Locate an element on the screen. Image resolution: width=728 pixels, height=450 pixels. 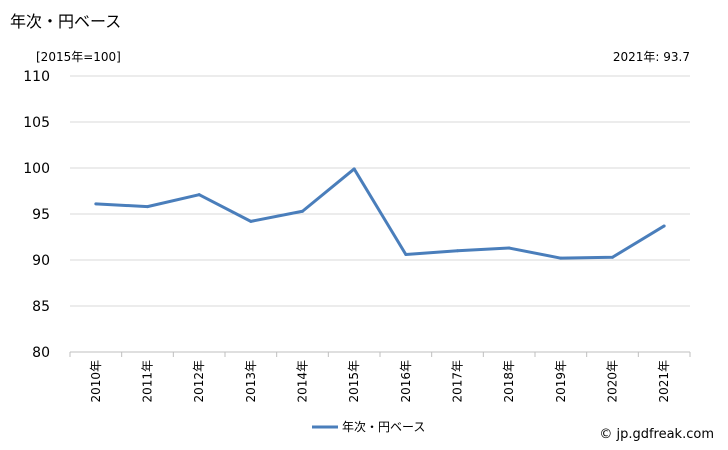
x-tick-label: 2011年 is located at coordinates (148, 381).